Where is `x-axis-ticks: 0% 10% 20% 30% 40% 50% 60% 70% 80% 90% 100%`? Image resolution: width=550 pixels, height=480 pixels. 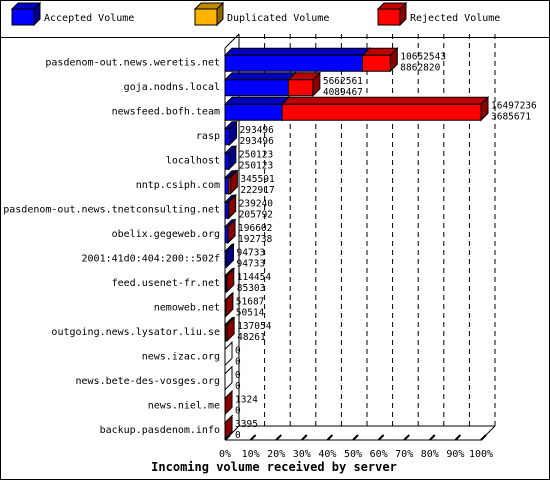
x-axis-ticks: 0% 10% 20% 30% 40% 50% 60% 70% 80% 90% 100% is located at coordinates (356, 447).